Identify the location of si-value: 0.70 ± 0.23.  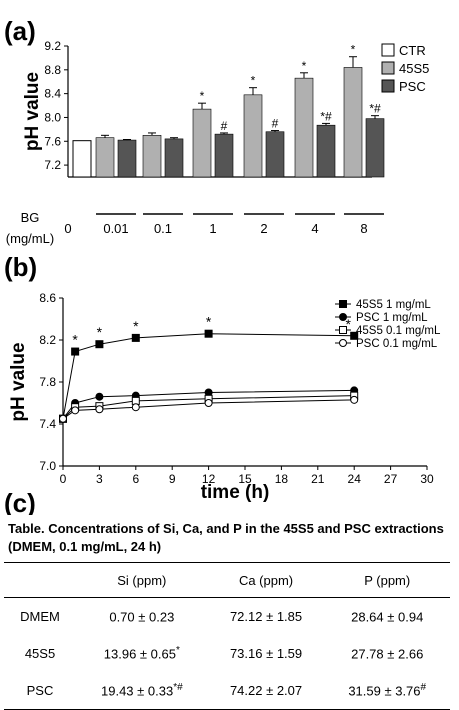
(142, 617).